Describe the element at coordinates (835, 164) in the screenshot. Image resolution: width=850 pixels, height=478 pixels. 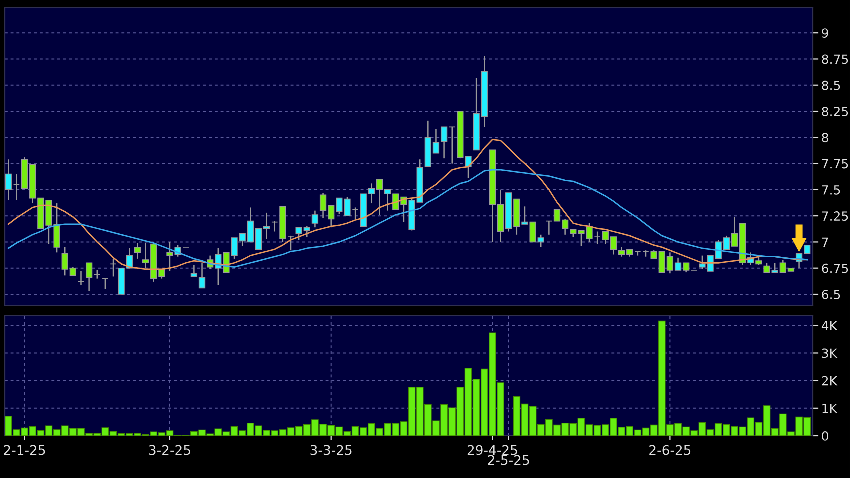
I see `y-tick-label: 7.75` at that location.